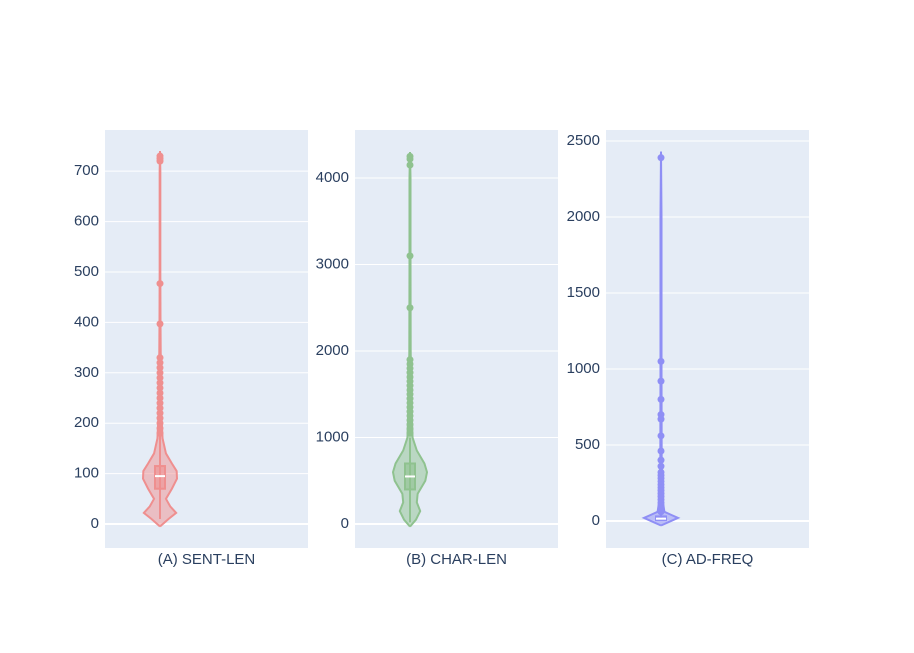  I want to click on x-tick-label: (A) SENT-LEN, so click(207, 559).